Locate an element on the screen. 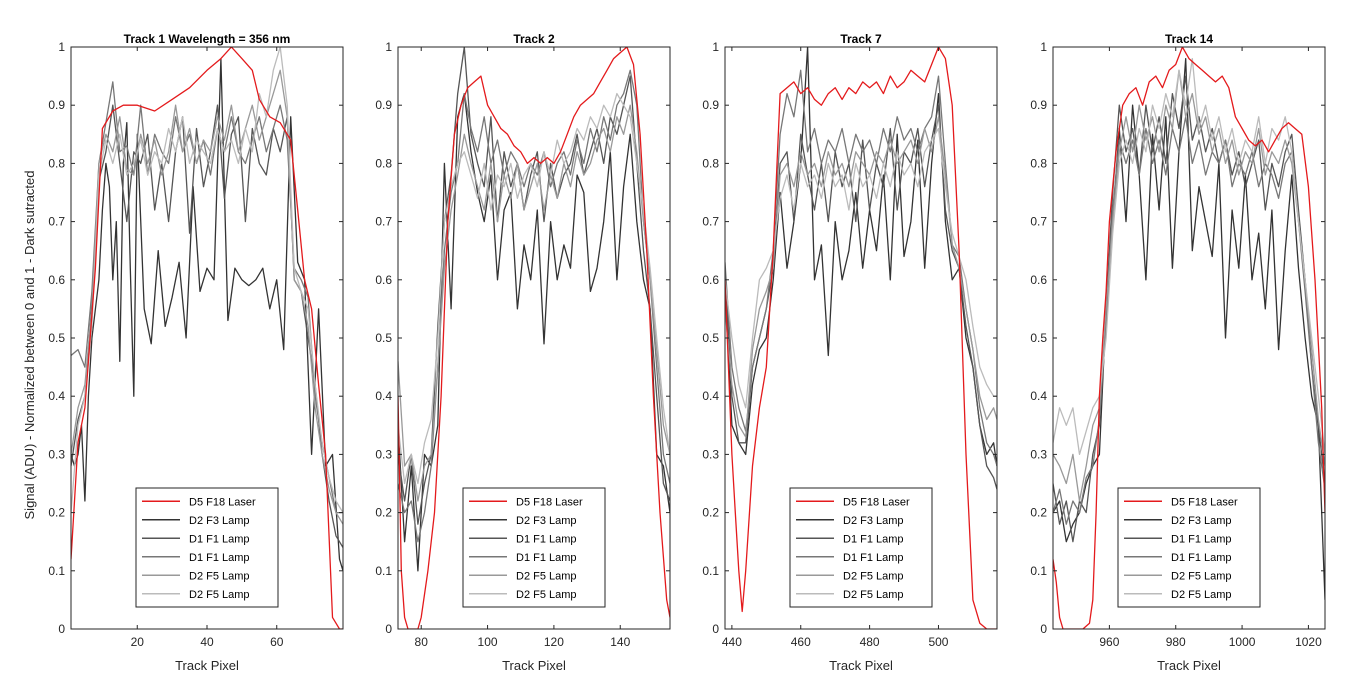 The height and width of the screenshot is (675, 1350). panel-2-legend-entry-3: D1 F1 Lamp is located at coordinates (546, 539).